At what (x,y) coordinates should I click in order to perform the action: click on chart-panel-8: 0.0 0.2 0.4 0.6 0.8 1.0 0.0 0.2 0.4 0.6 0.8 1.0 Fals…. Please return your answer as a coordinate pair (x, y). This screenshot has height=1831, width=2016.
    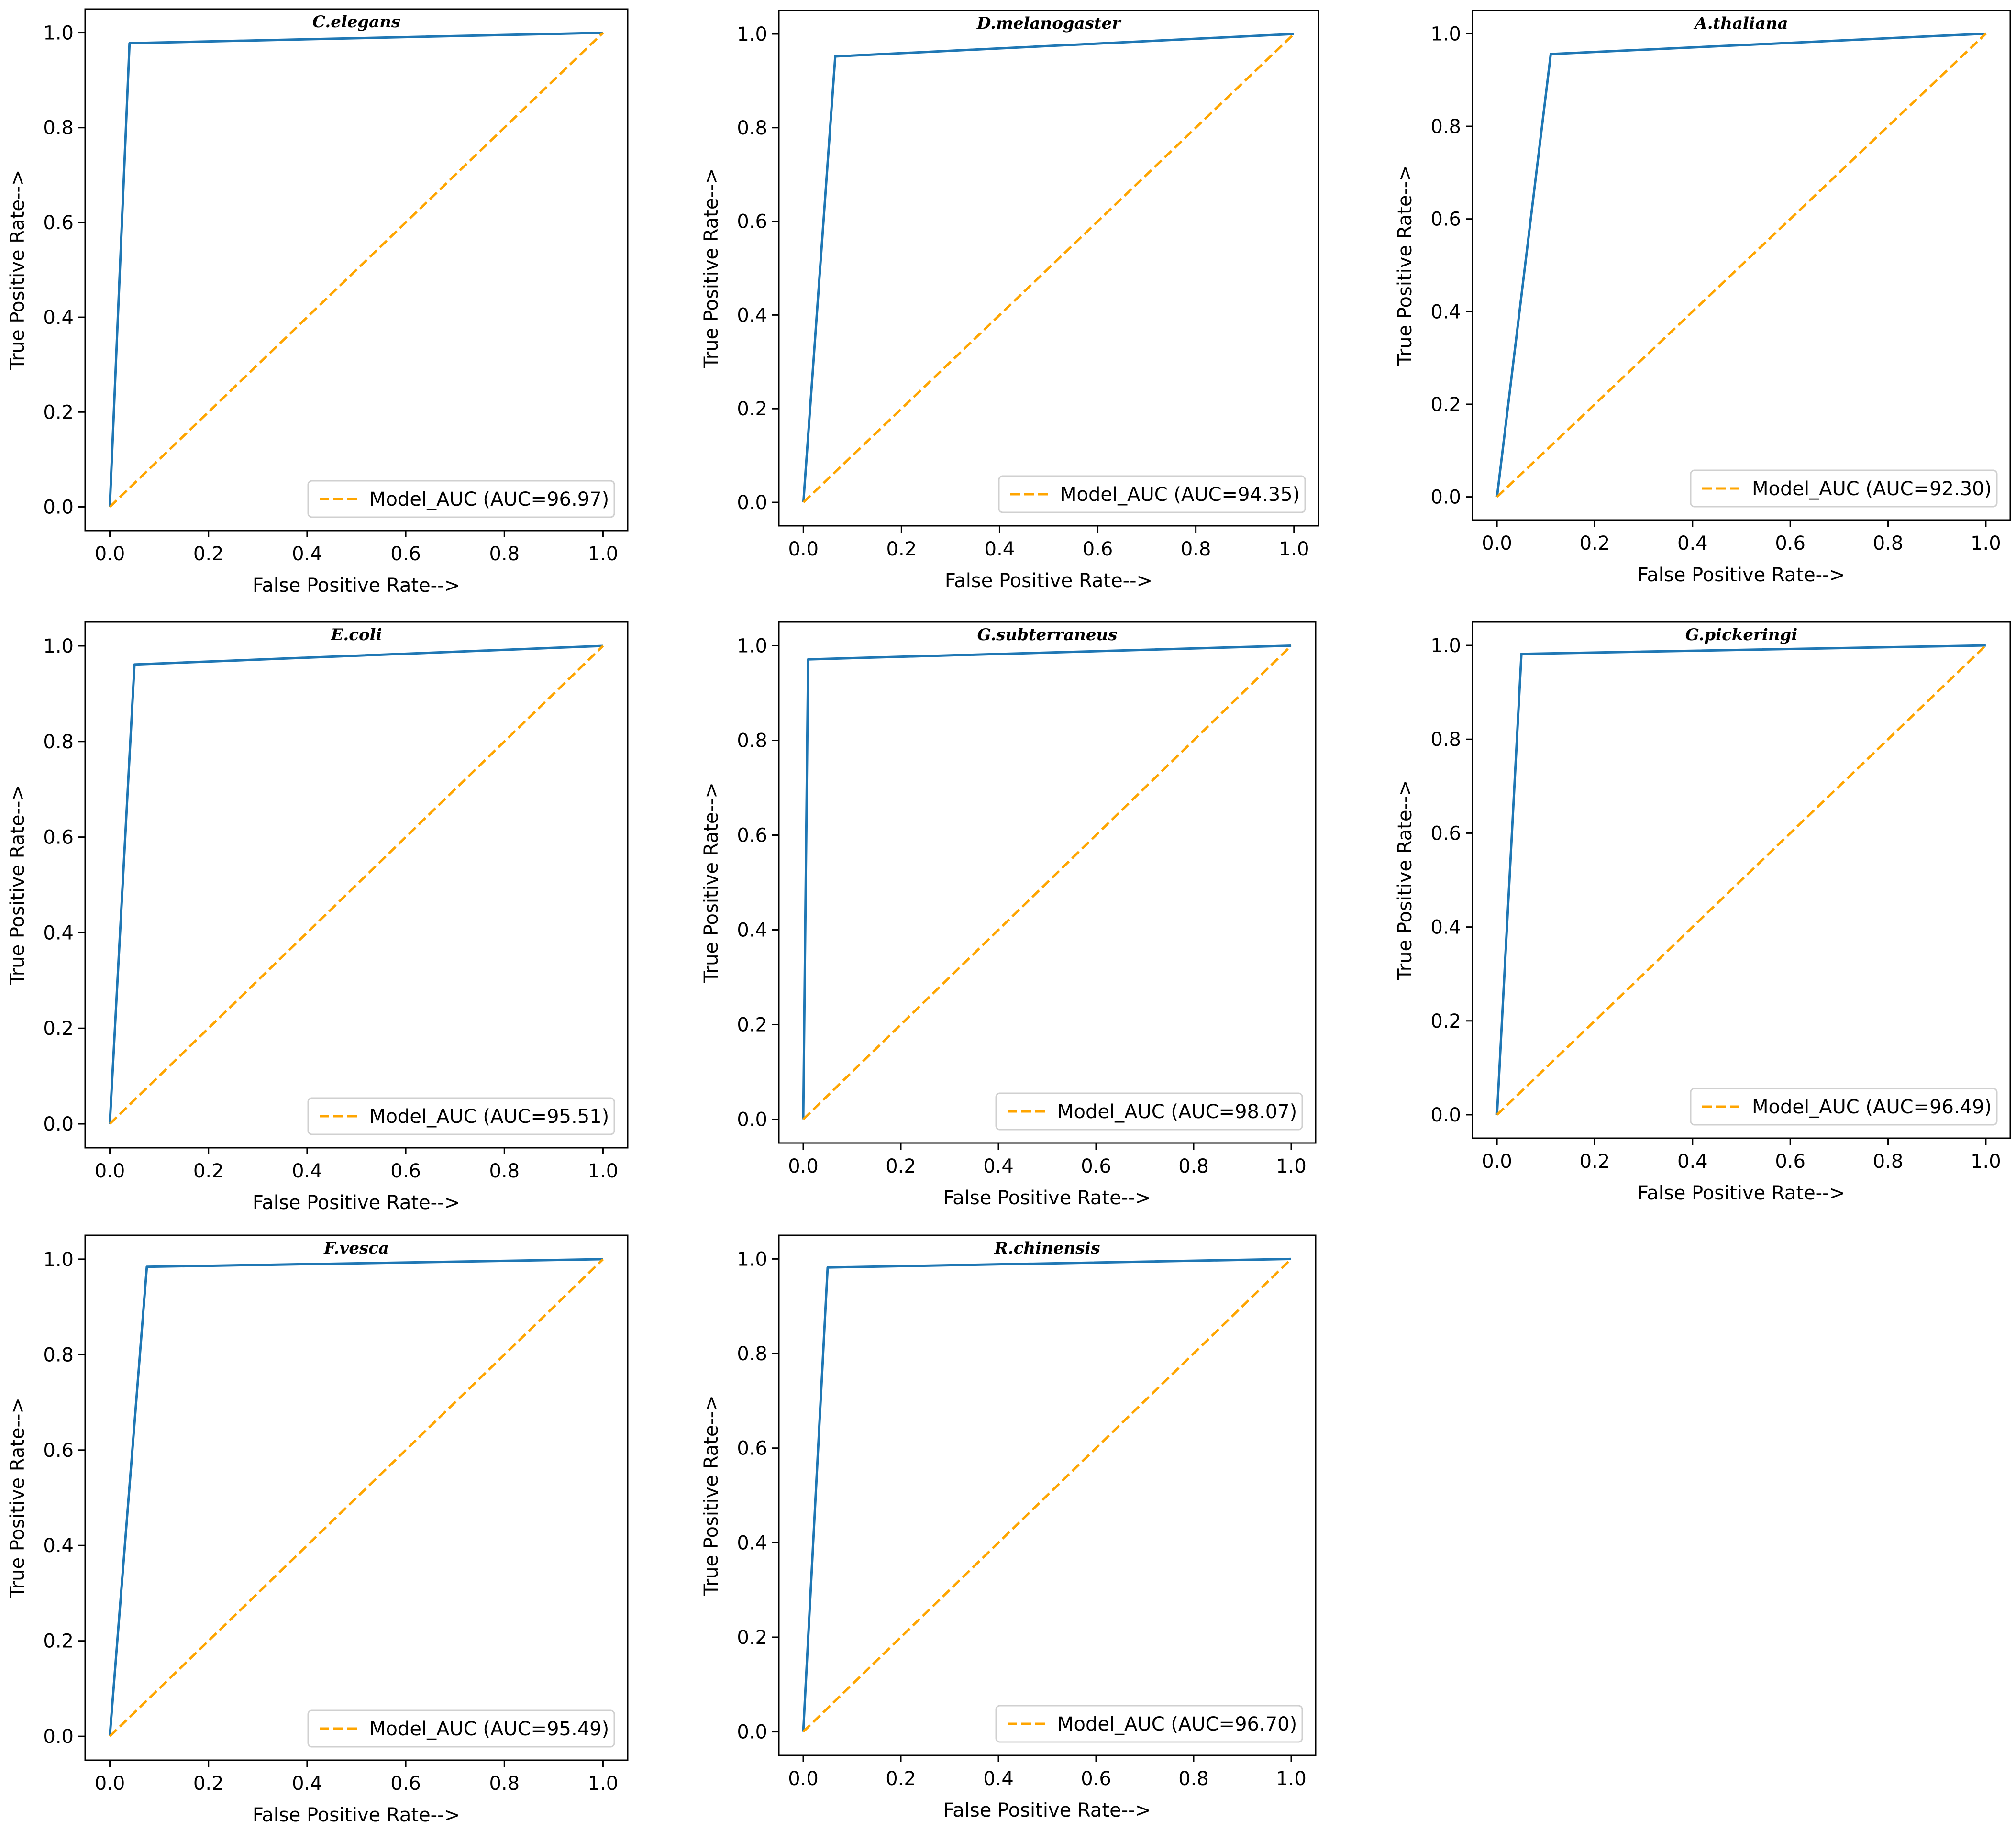
    Looking at the image, I should click on (1008, 1527).